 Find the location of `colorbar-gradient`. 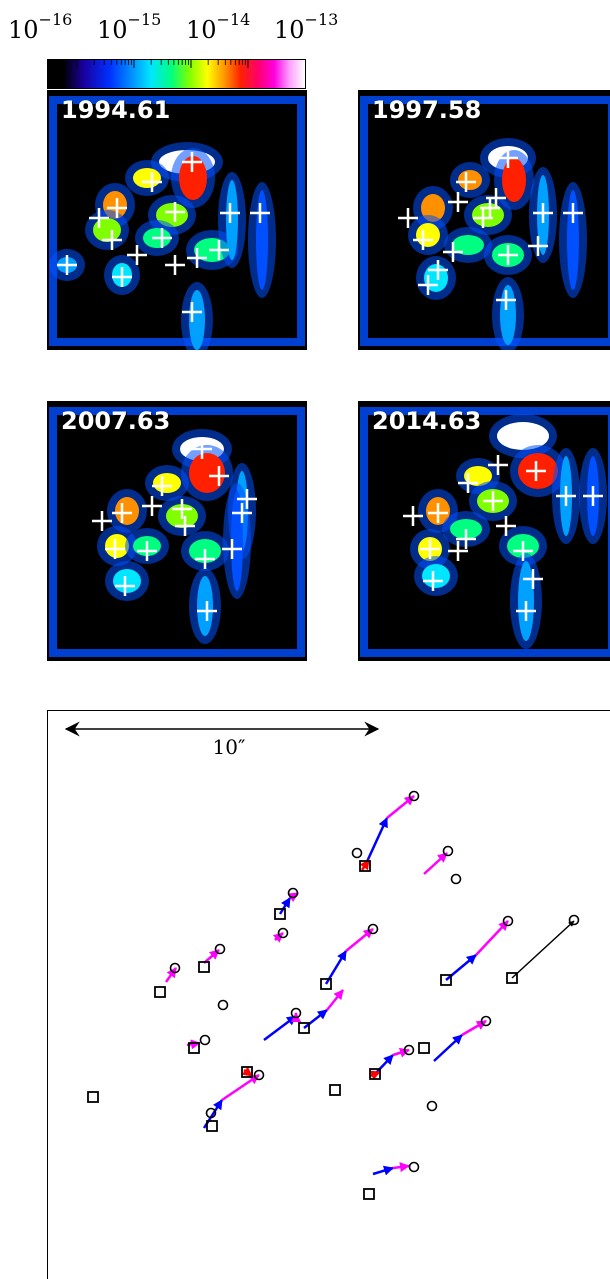

colorbar-gradient is located at coordinates (176, 74).